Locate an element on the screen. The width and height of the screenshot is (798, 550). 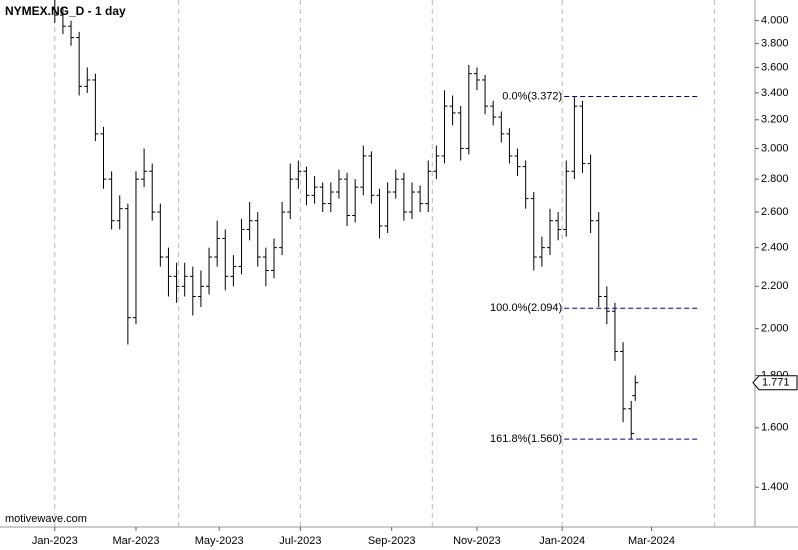
watermark: motivewave.com is located at coordinates (46, 519).